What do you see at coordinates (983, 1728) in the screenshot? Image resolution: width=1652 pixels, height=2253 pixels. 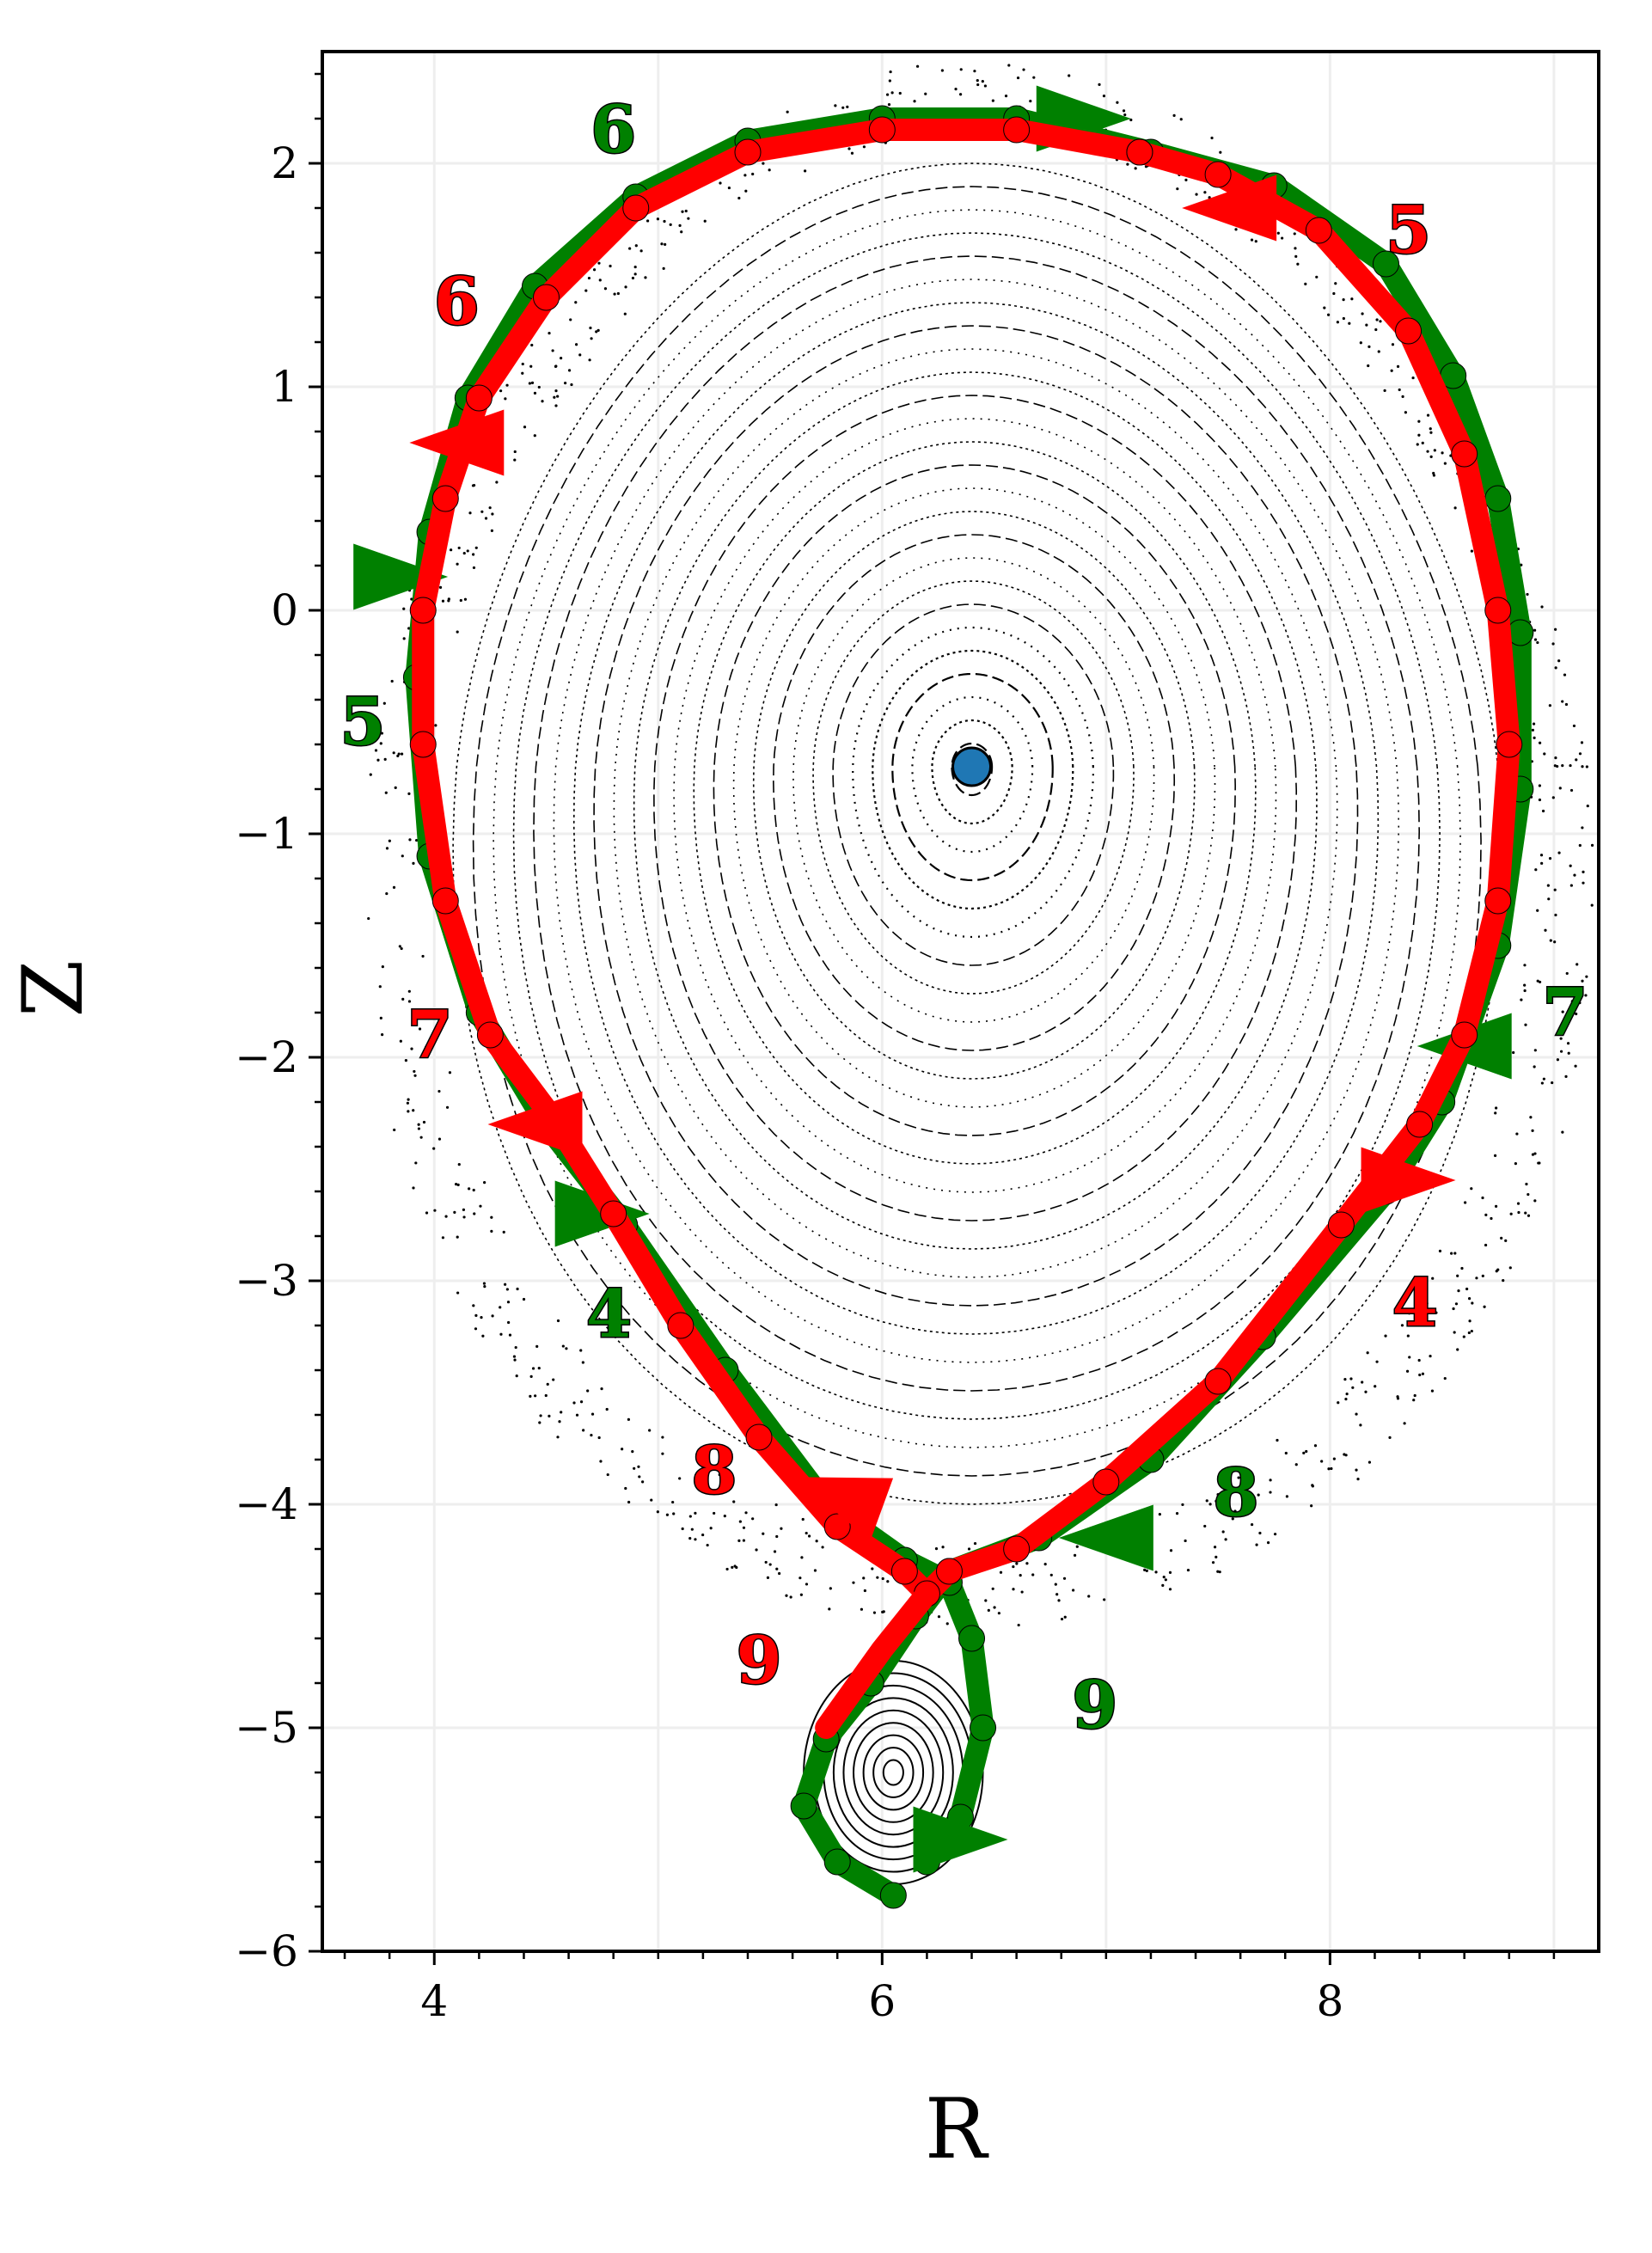 I see `green-path-point` at bounding box center [983, 1728].